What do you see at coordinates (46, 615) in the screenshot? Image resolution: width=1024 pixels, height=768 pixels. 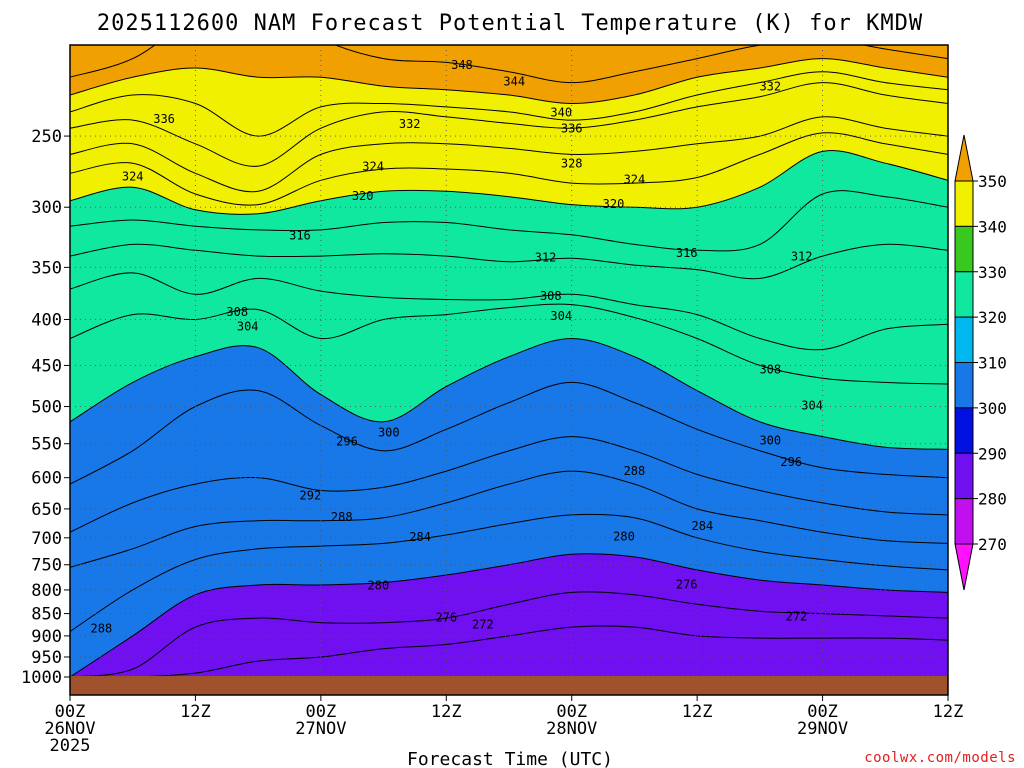 I see `y-tick-label: 850` at bounding box center [46, 615].